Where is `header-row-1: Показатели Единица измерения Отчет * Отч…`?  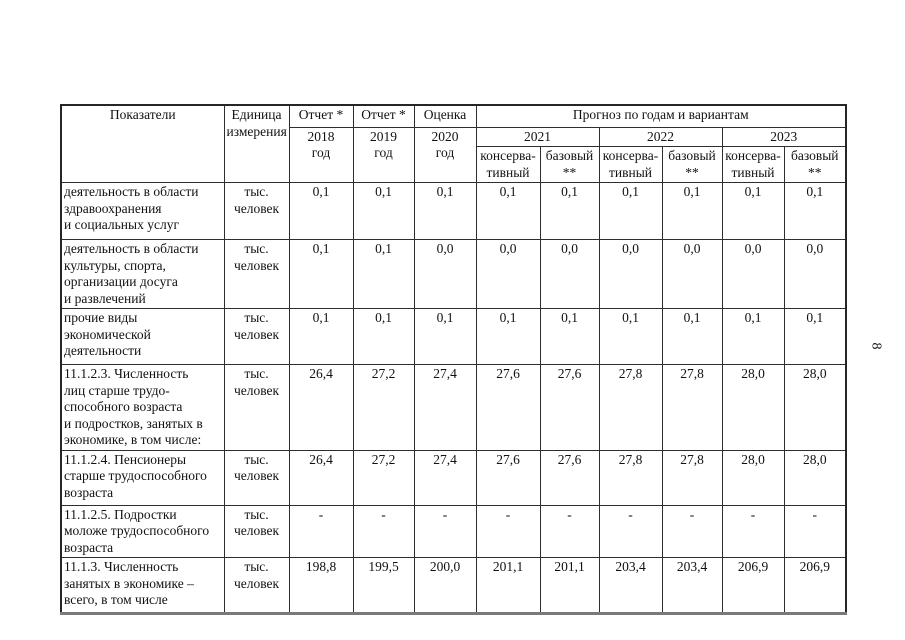
header-row-1: Показатели Единица измерения Отчет * Отч… is located at coordinates (453, 143).